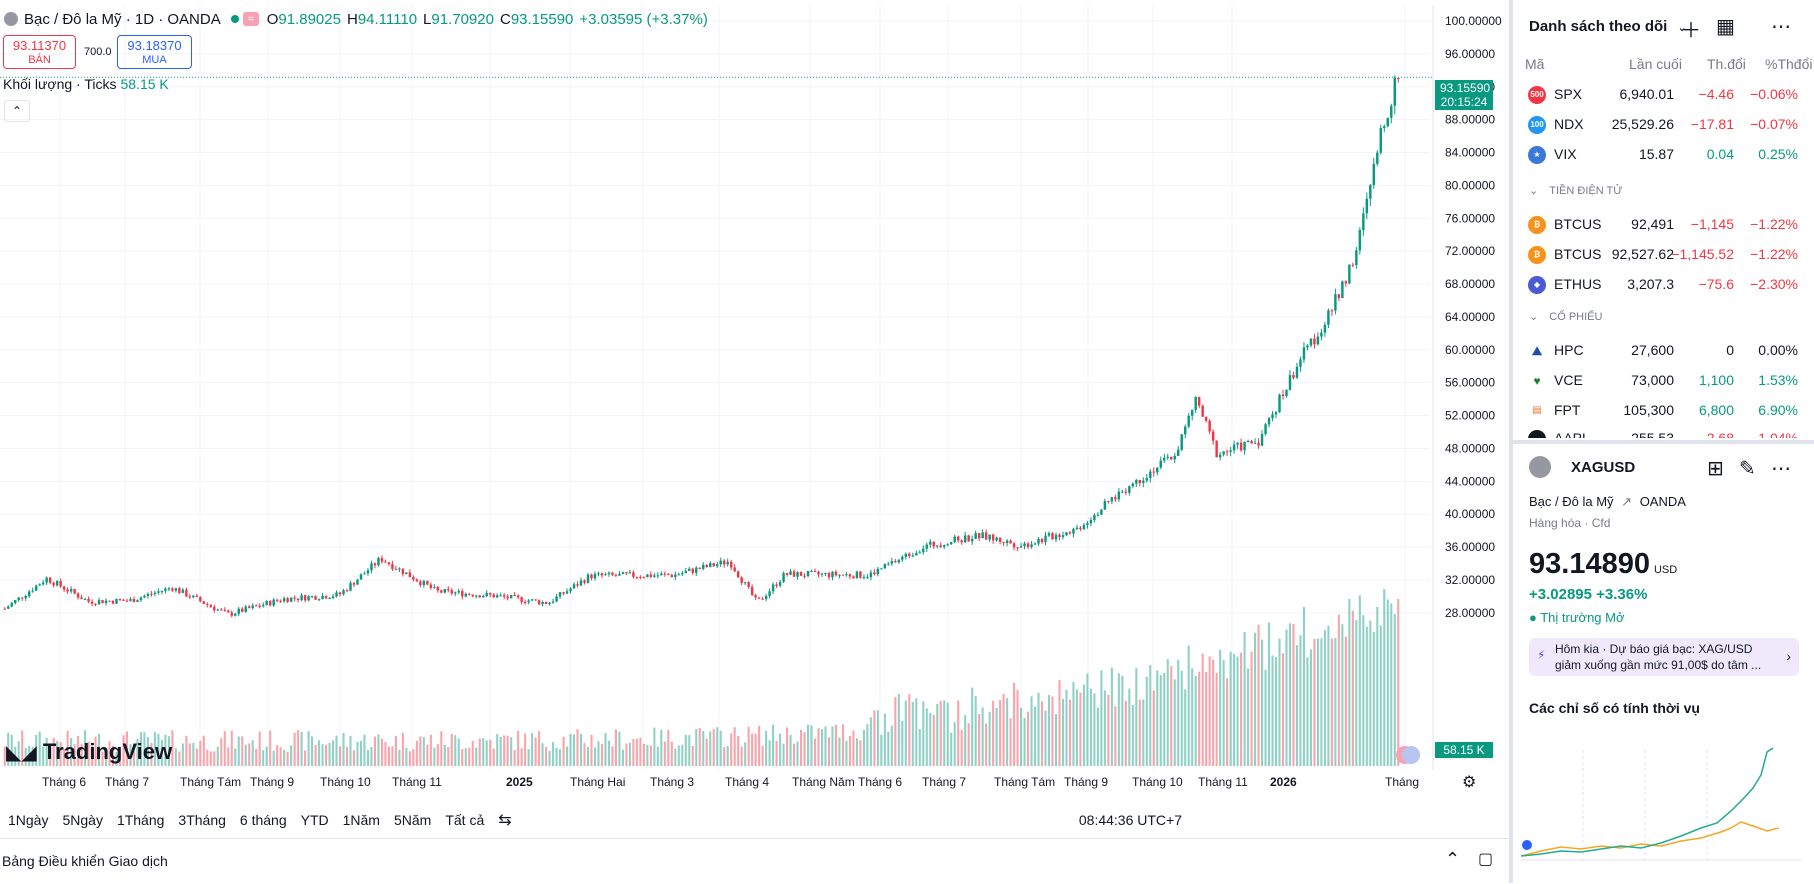  I want to click on watchlist-row-vix: ★ VIX 15.87 0.04 0.25%, so click(1663, 155).